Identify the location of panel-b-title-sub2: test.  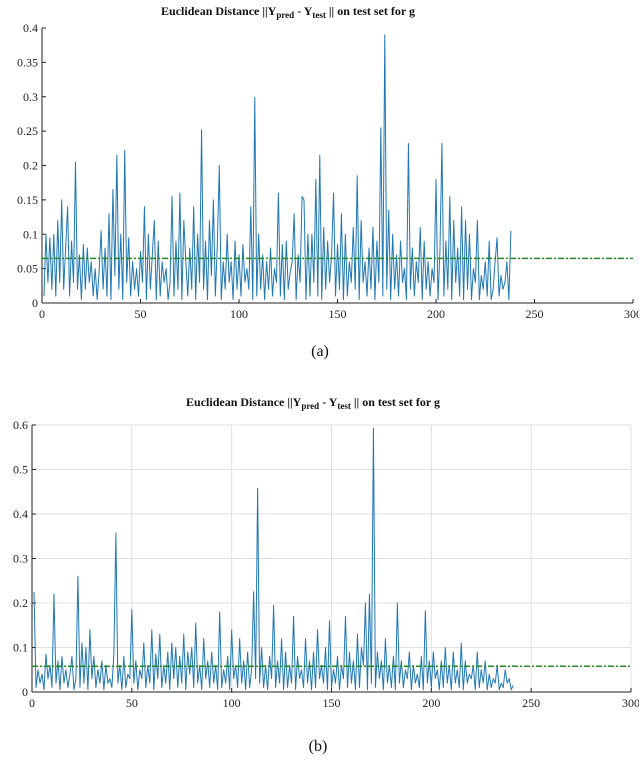
(344, 406).